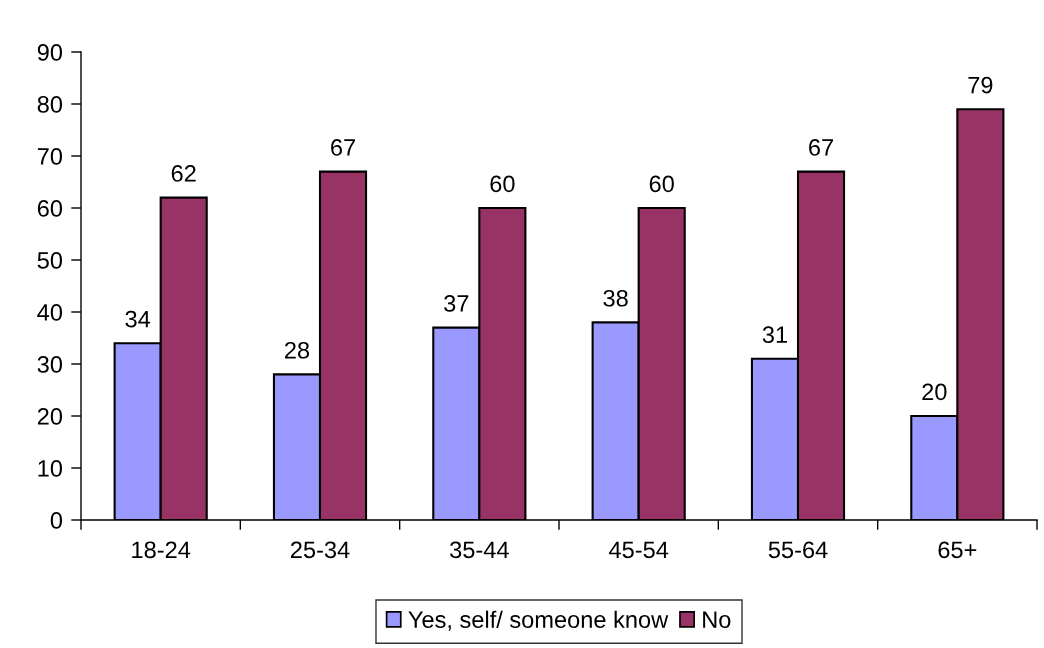 The image size is (1044, 648). I want to click on x-tick-label: 45-54, so click(639, 550).